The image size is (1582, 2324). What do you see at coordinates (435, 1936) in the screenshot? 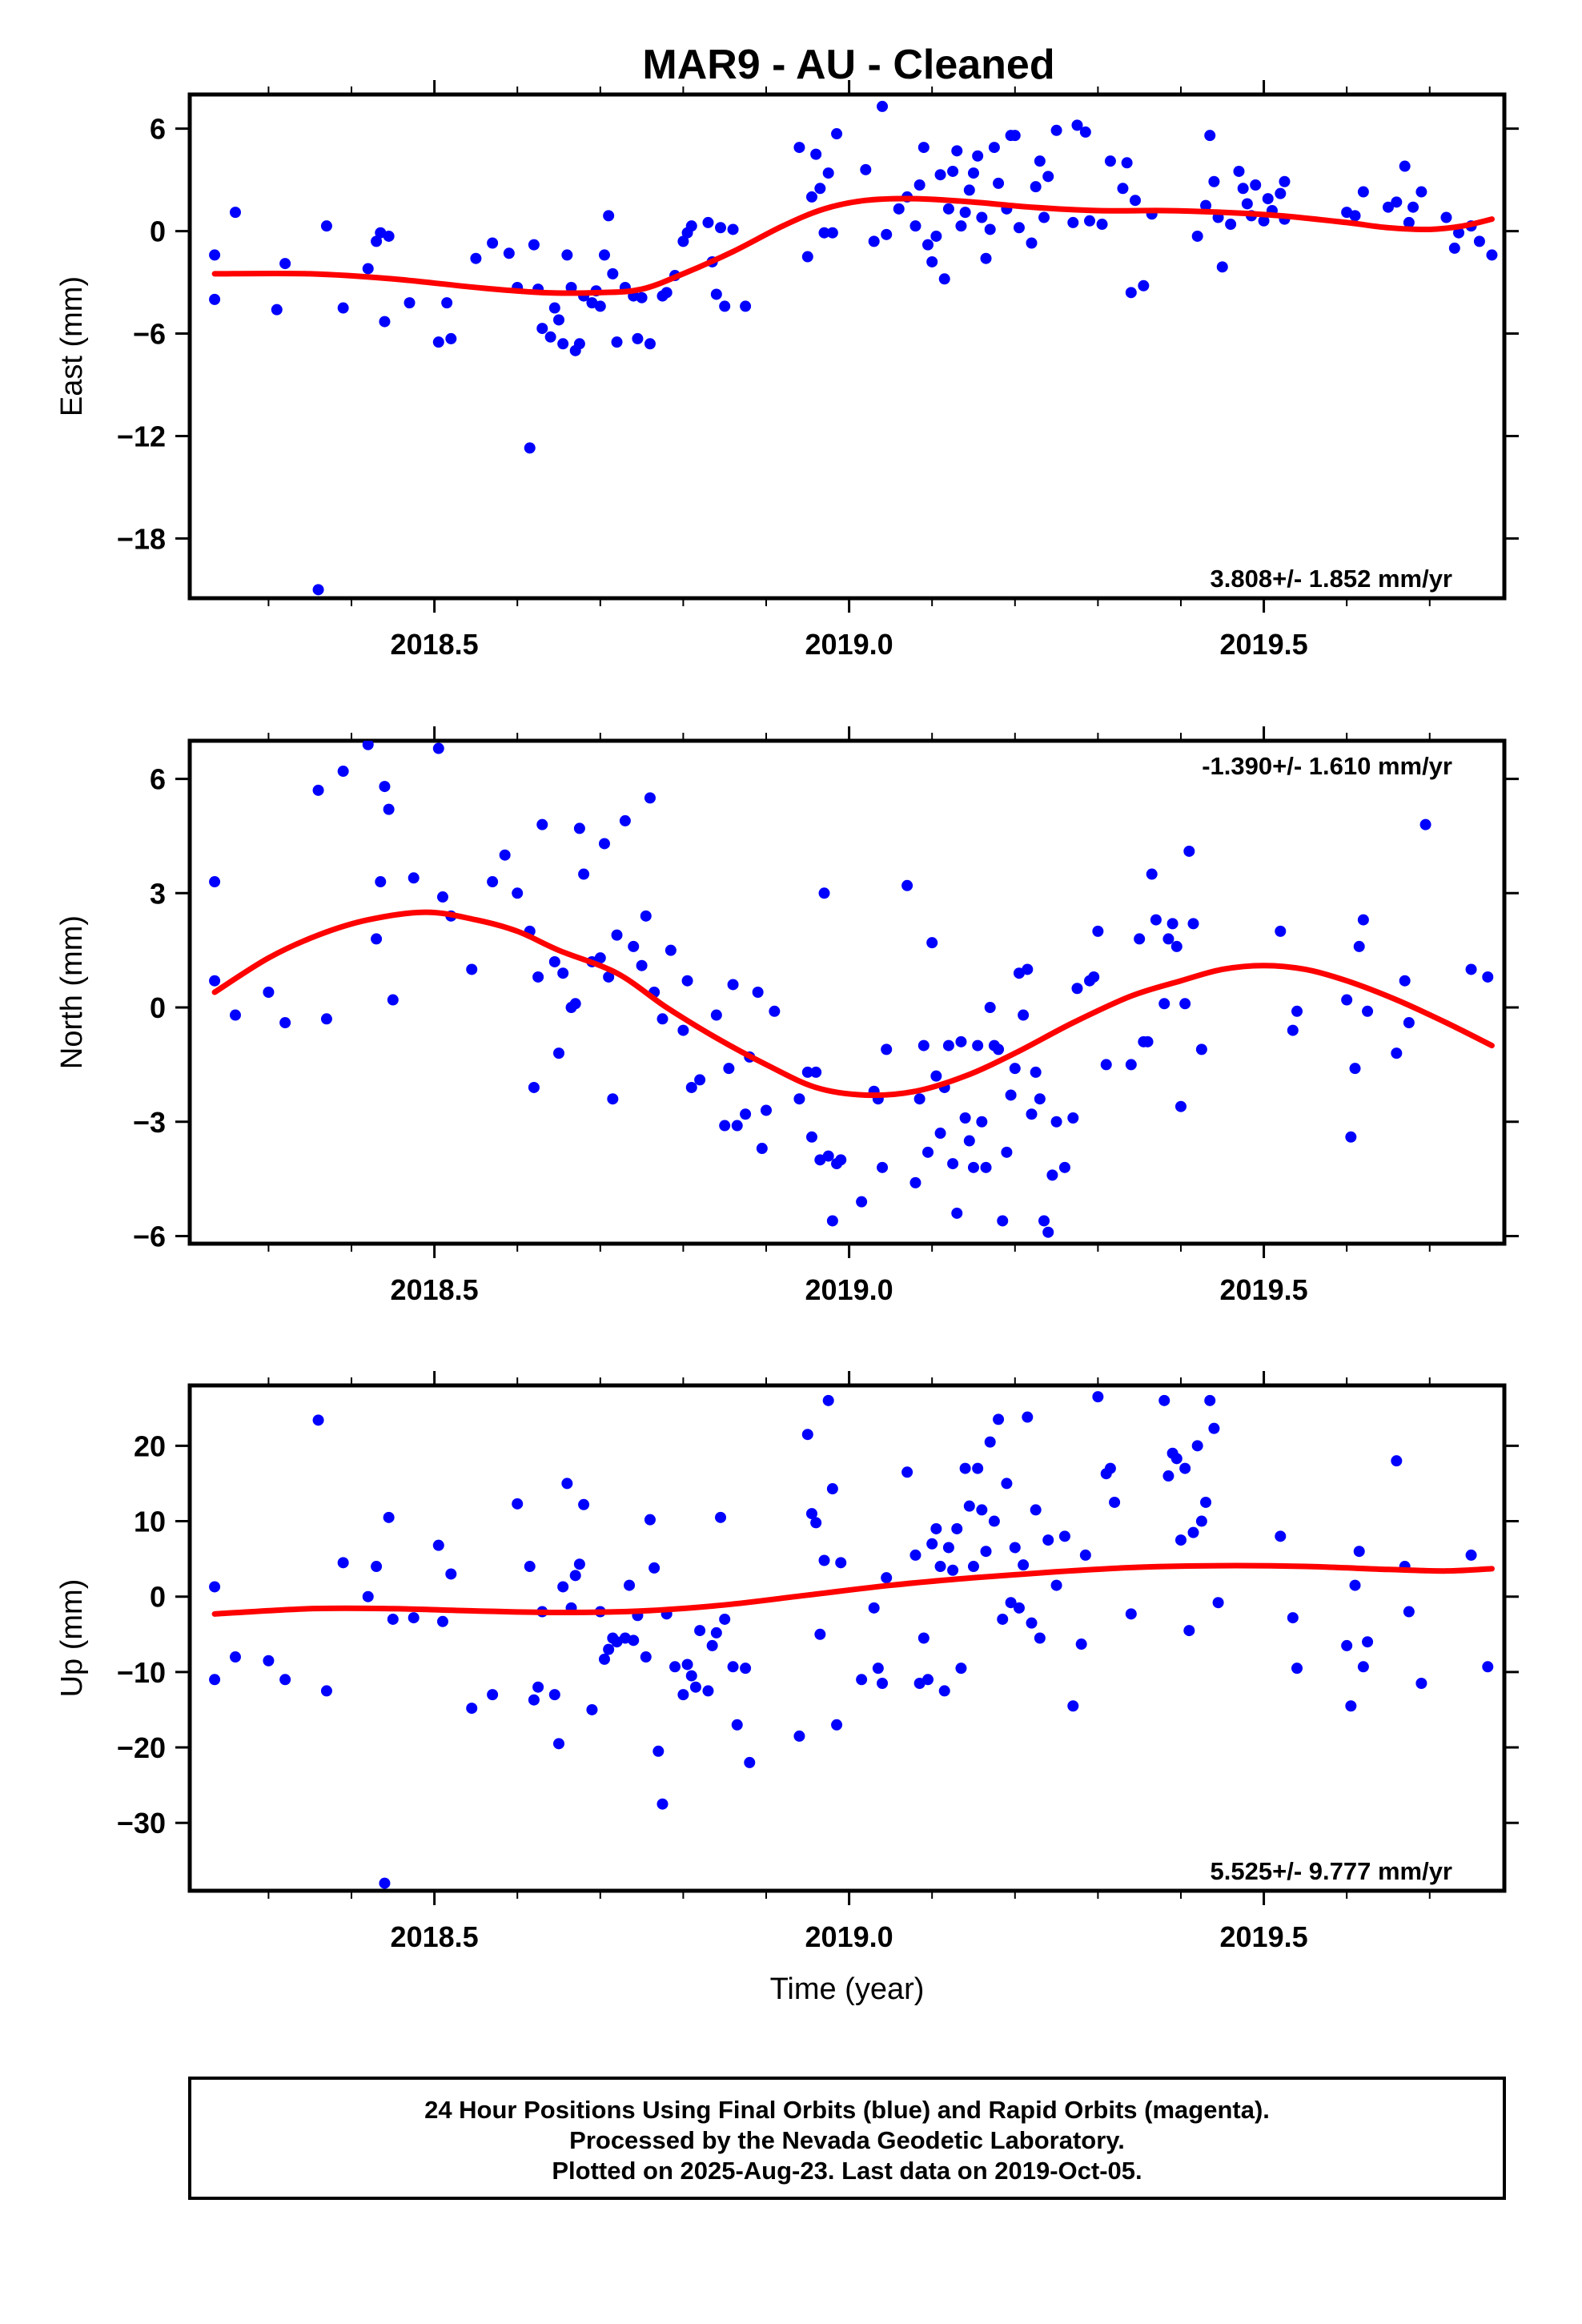
I see `x-tick-label: 2018.5` at bounding box center [435, 1936].